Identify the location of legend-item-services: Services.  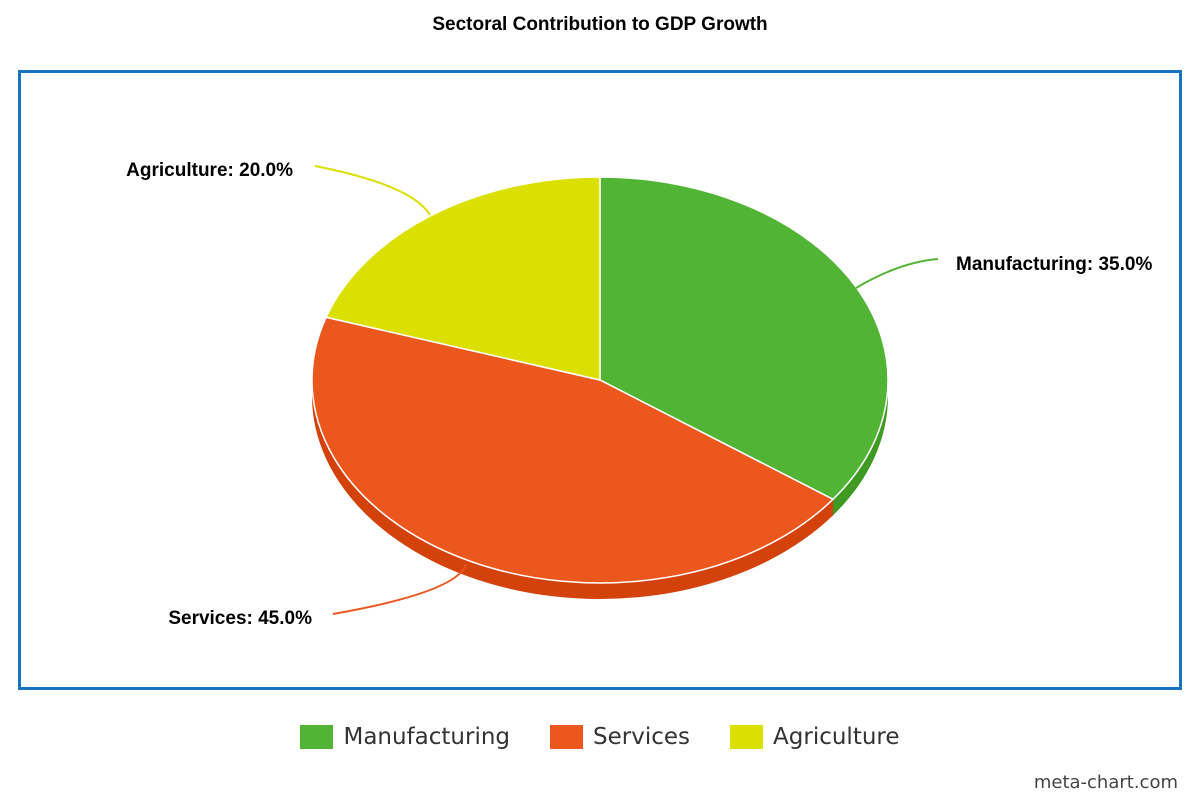
(620, 737).